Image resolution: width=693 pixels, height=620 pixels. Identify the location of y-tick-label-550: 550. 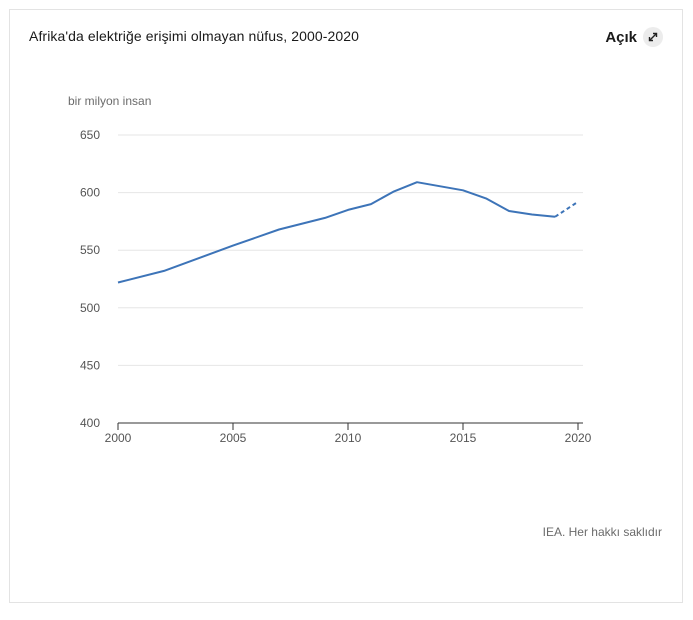
(90, 250).